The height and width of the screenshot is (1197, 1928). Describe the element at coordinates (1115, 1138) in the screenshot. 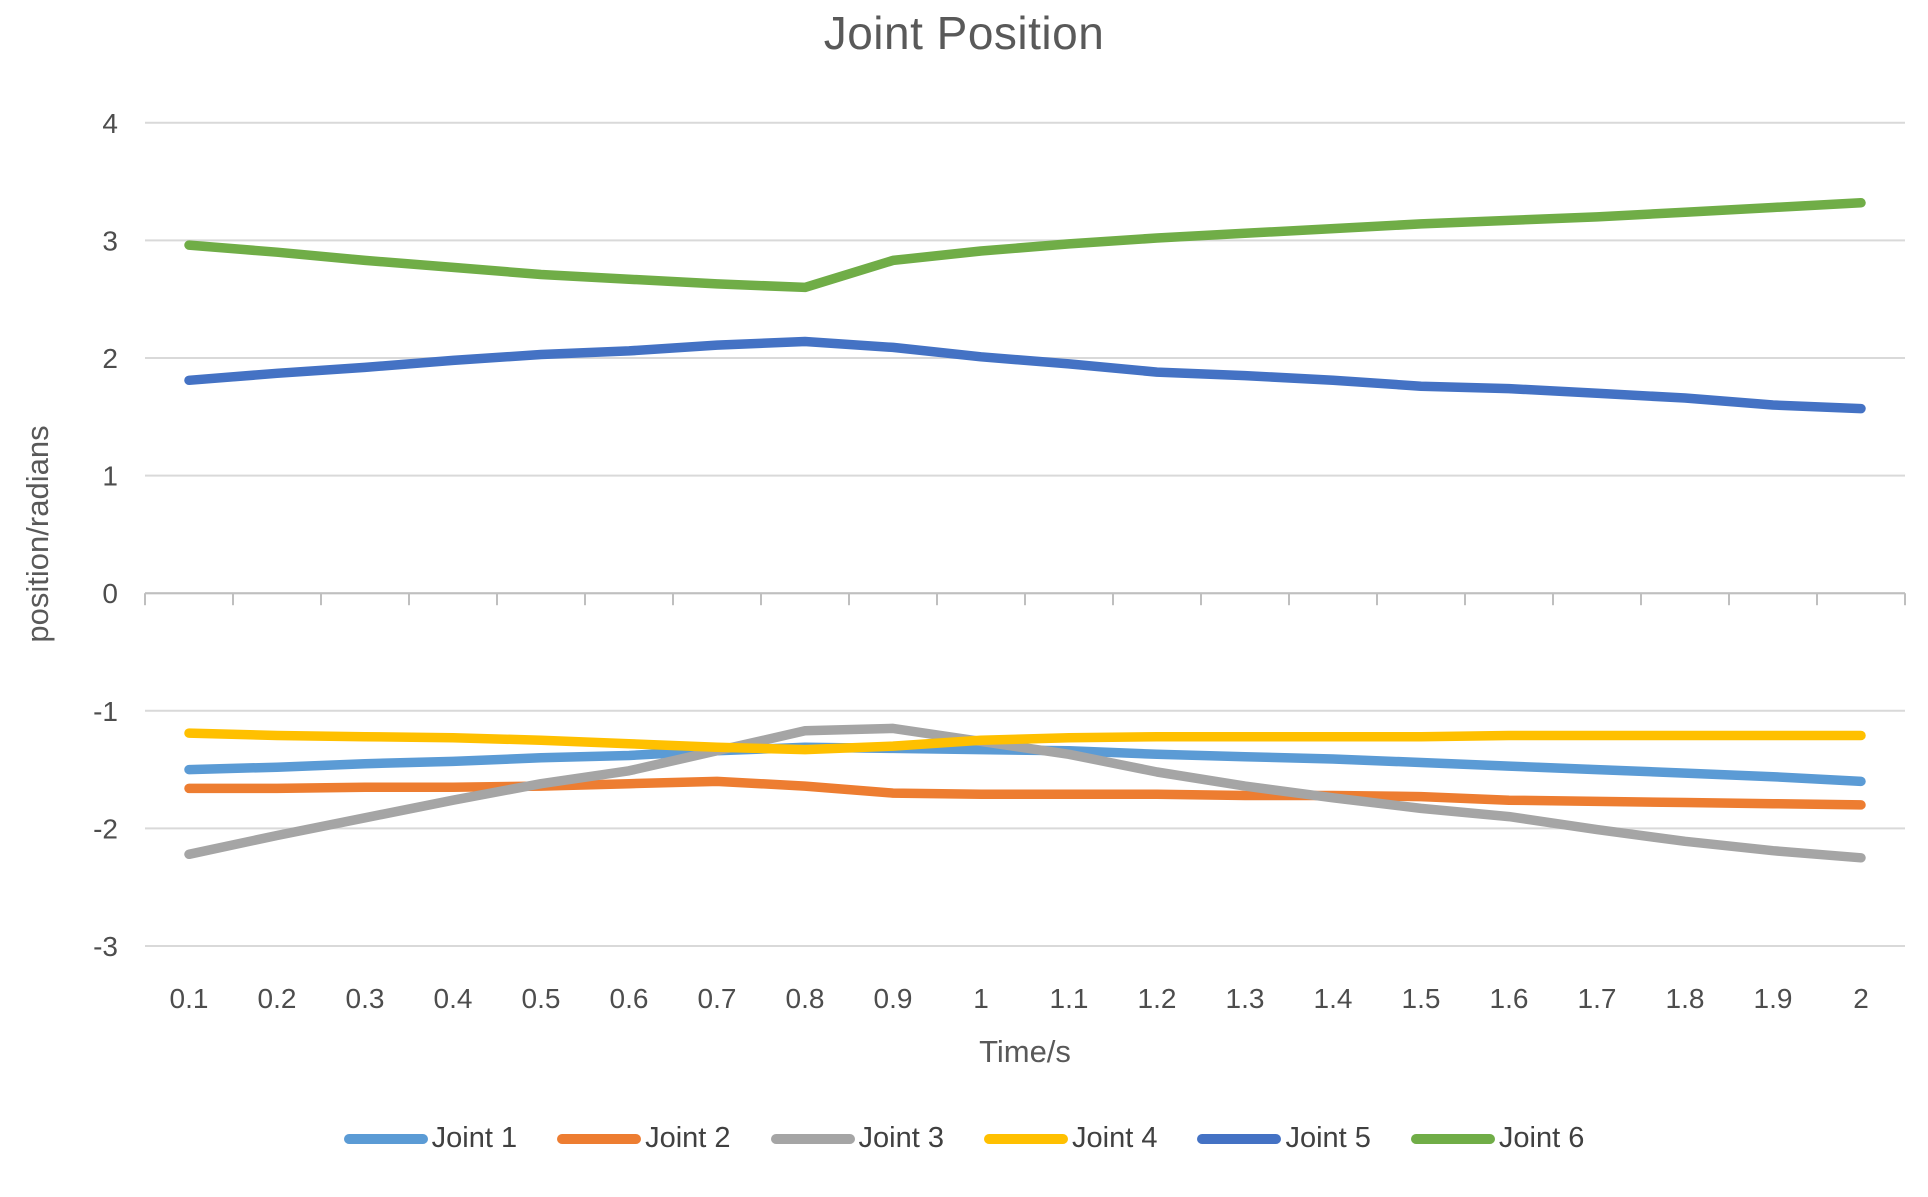

I see `legend-label: Joint 4` at that location.